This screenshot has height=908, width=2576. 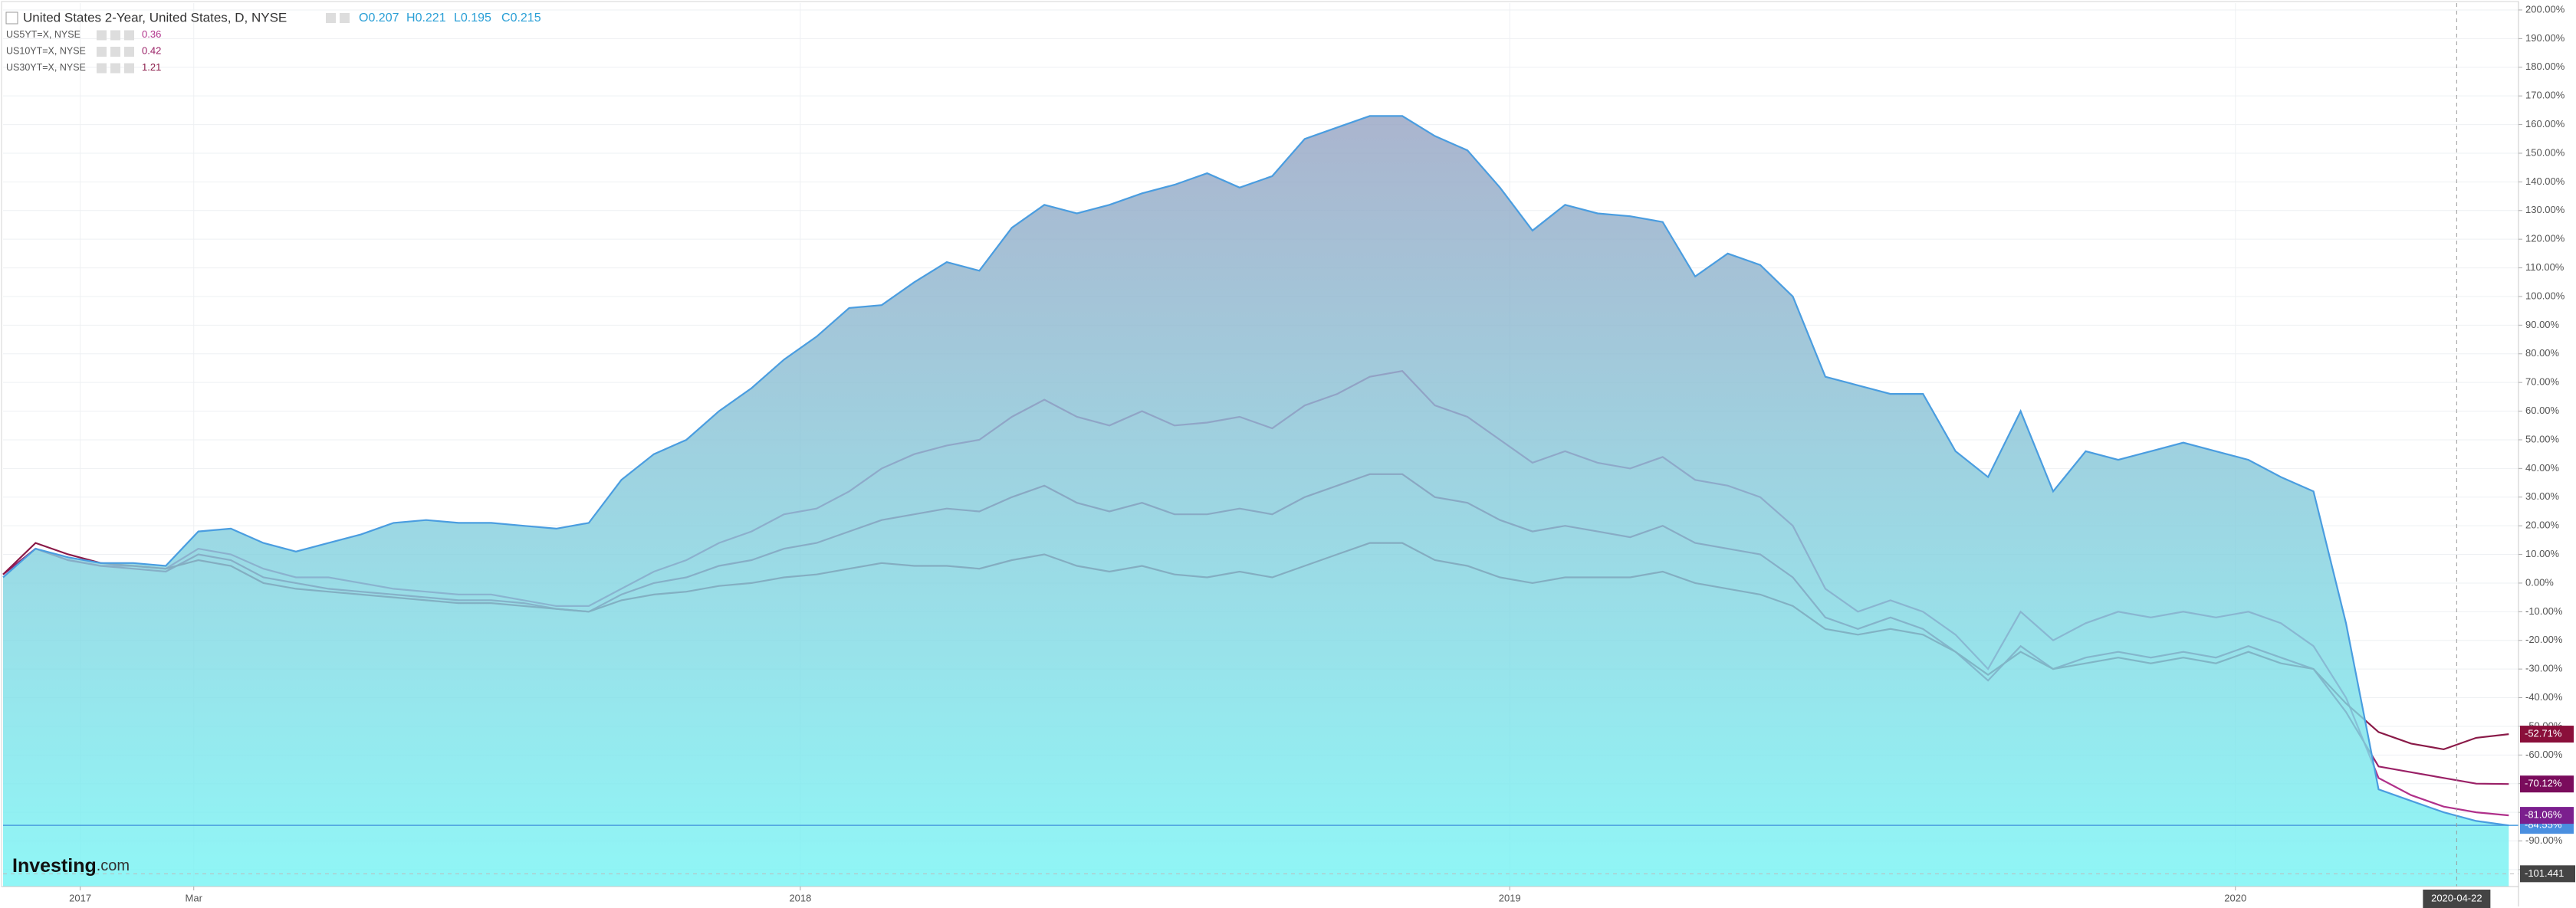 What do you see at coordinates (2545, 181) in the screenshot?
I see `y-tick-label: 140.00%` at bounding box center [2545, 181].